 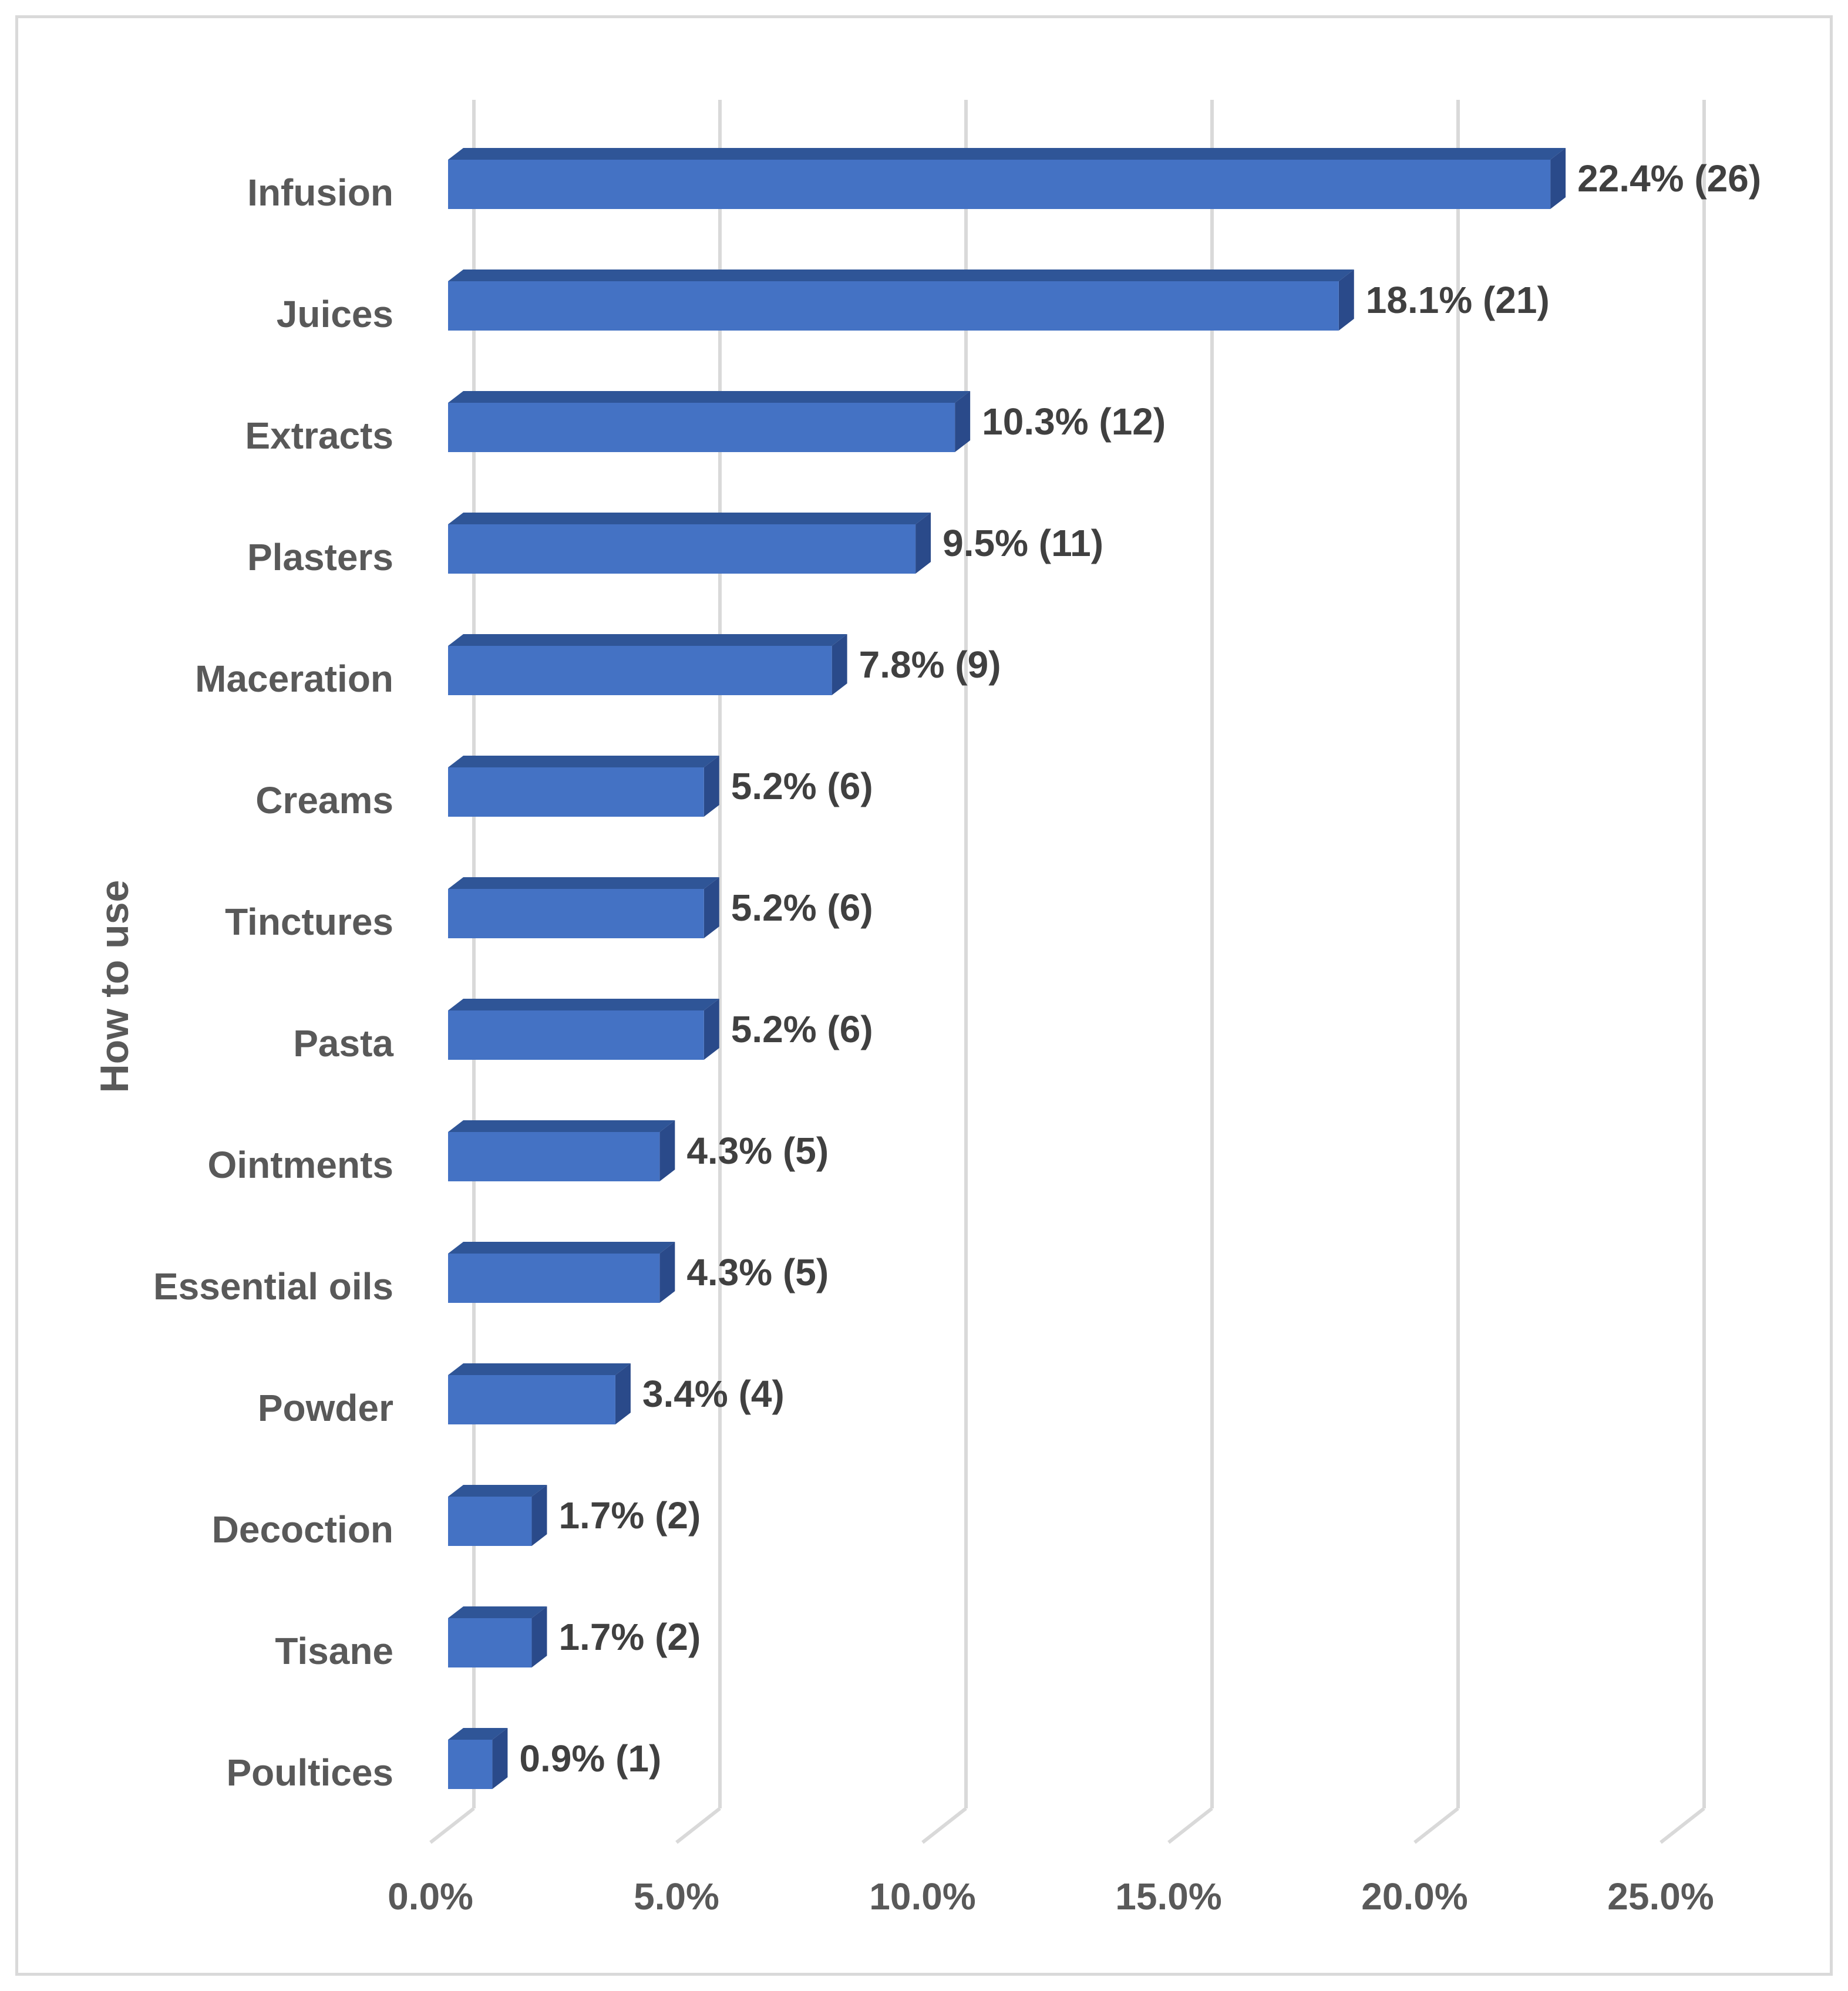 I want to click on category-label: Essential oils, so click(x=273, y=1286).